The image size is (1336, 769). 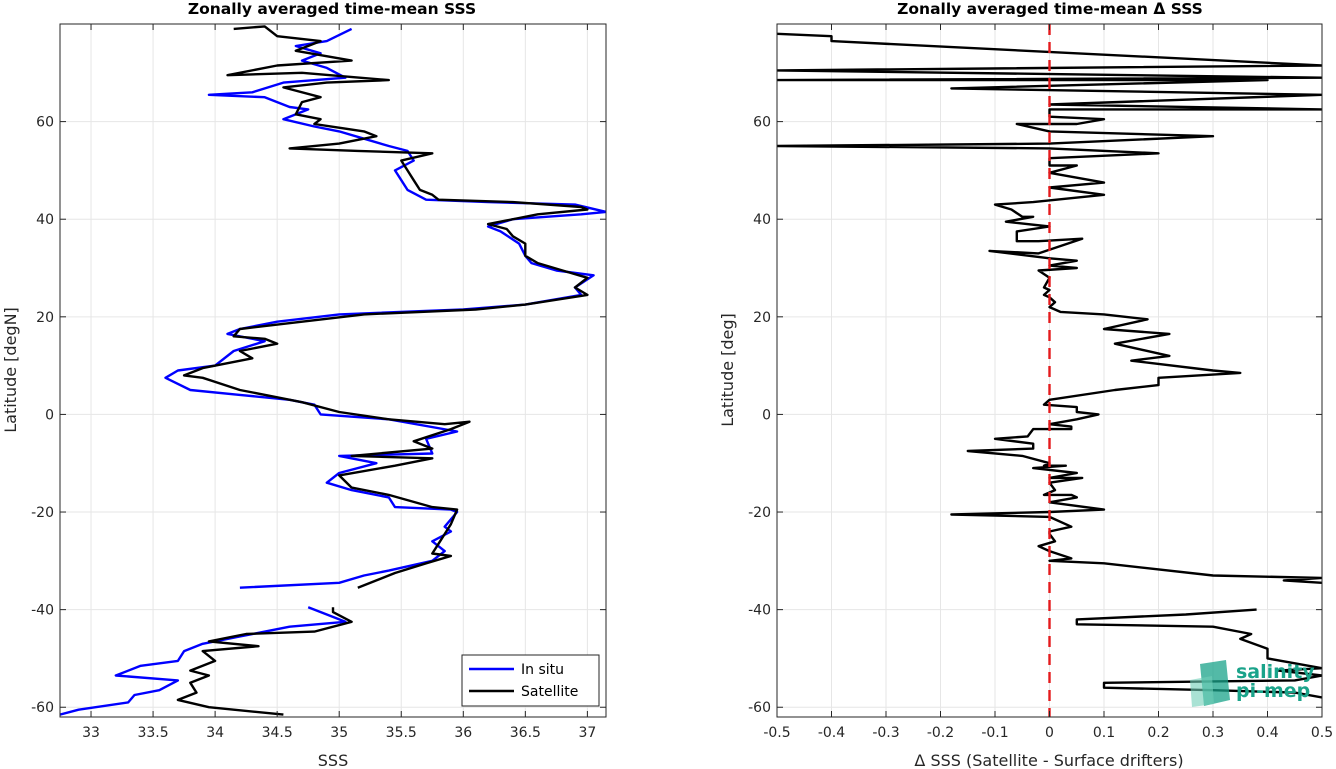 I want to click on x-tick-label: 36, so click(x=463, y=733).